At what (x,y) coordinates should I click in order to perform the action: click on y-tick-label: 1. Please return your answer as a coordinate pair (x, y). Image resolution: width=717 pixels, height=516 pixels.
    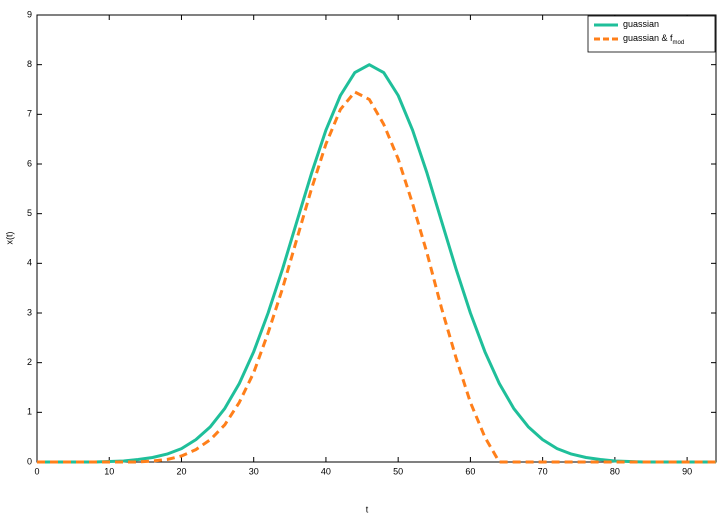
    Looking at the image, I should click on (29, 412).